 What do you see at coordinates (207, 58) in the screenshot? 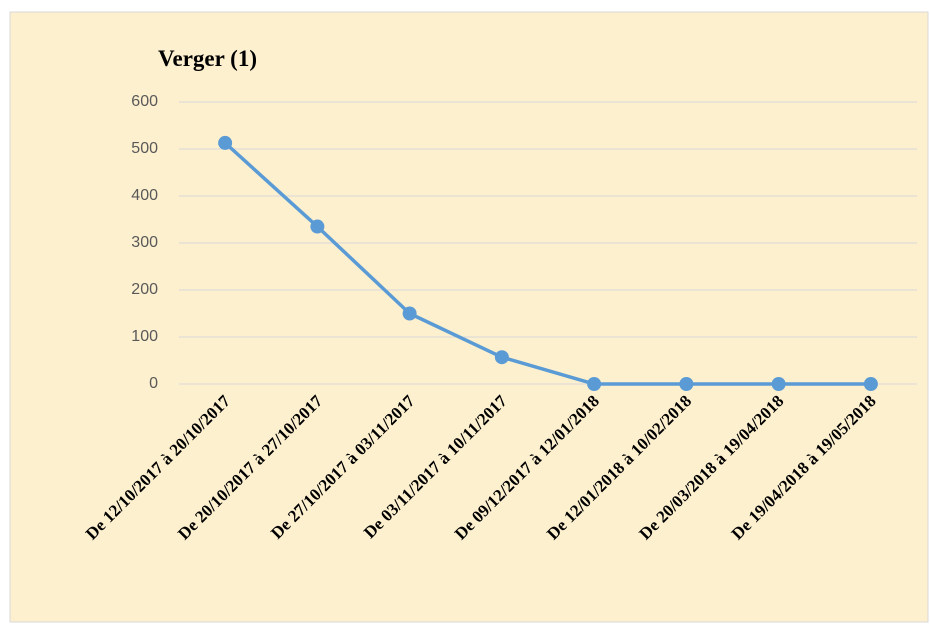
I see `chart-title: Verger (1)` at bounding box center [207, 58].